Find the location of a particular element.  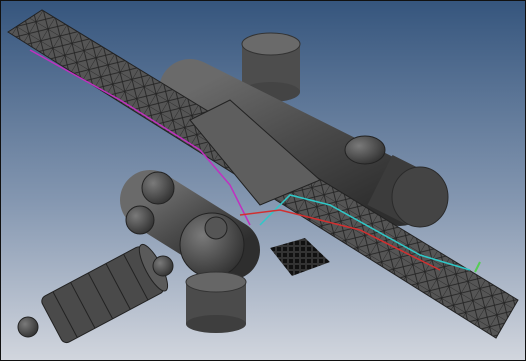

cable-red is located at coordinates (340, 240).